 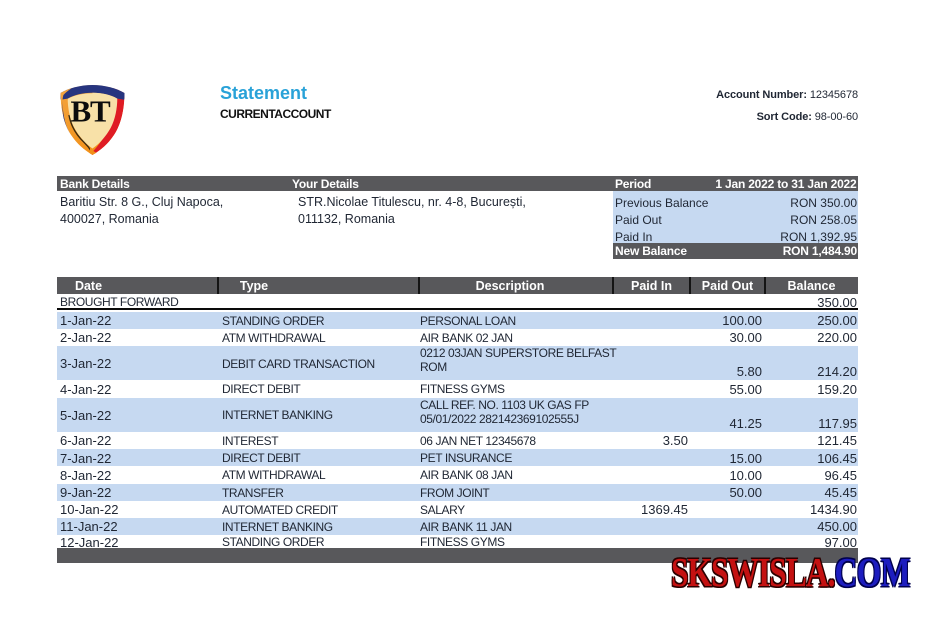 I want to click on svg-text: BT, so click(x=91, y=111).